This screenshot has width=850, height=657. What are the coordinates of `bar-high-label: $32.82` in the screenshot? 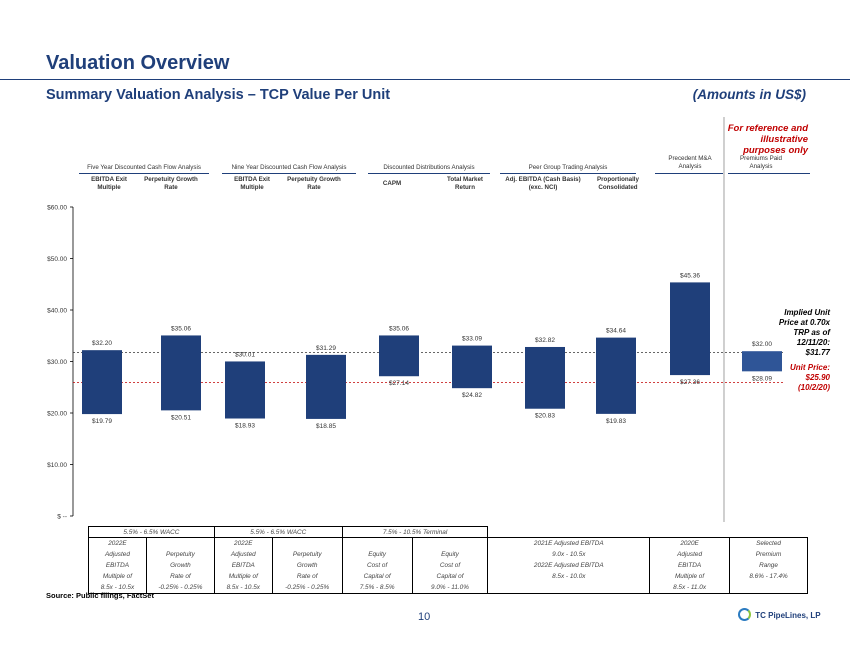 It's located at (545, 340).